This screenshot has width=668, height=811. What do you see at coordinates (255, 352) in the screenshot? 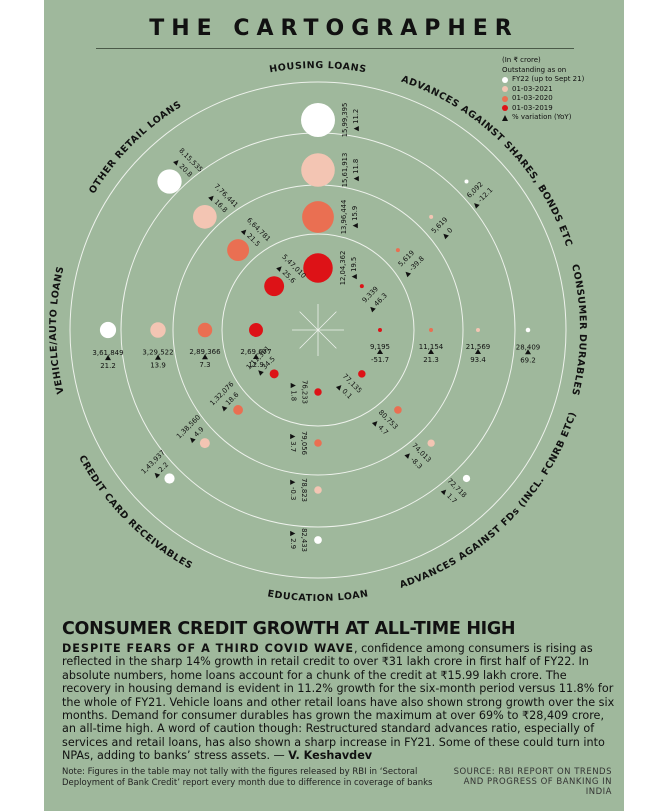
I see `value-label: 2,69,677` at bounding box center [255, 352].